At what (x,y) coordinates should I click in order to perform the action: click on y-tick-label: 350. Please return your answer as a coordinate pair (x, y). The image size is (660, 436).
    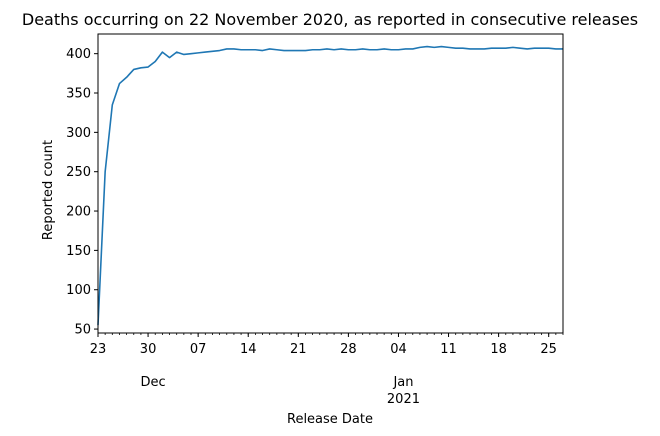
    Looking at the image, I should click on (78, 94).